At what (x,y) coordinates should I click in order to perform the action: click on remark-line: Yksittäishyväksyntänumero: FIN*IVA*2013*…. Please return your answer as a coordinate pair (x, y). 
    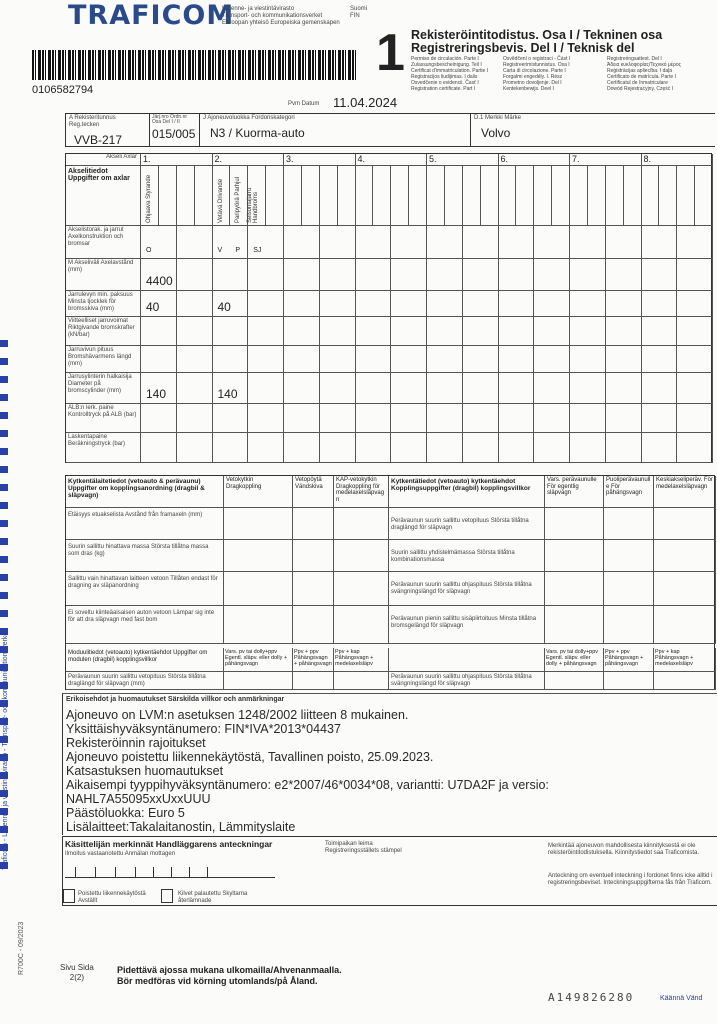
    Looking at the image, I should click on (203, 729).